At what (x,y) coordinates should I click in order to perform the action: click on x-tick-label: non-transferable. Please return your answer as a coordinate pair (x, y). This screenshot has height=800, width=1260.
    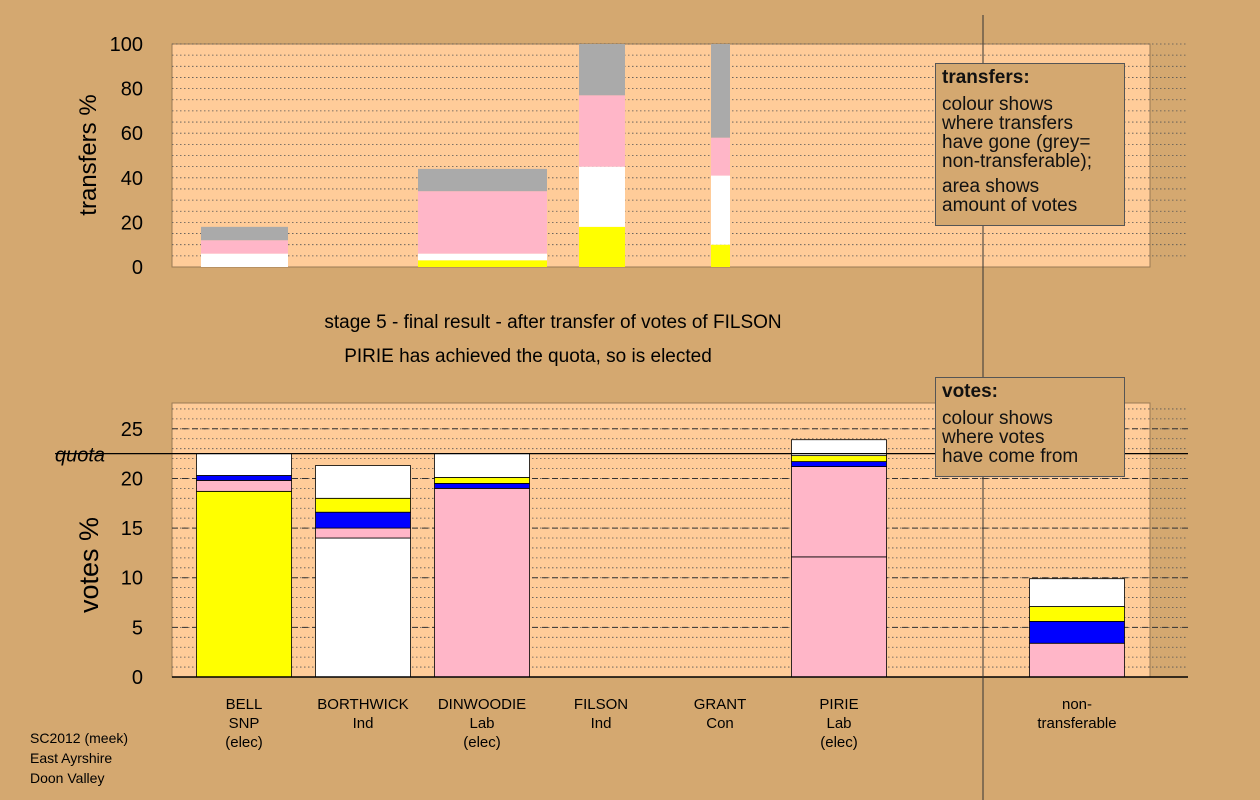
    Looking at the image, I should click on (1076, 714).